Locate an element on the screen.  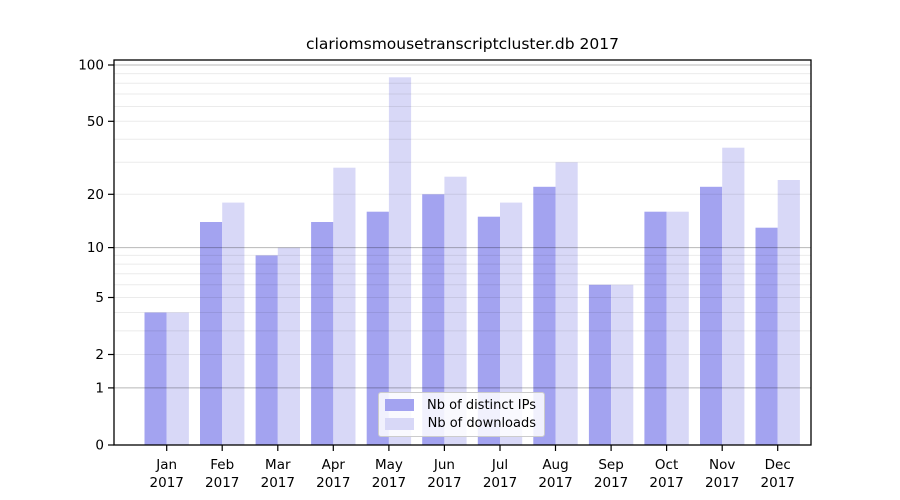
legend-label-distinct-ips: Nb of distinct IPs is located at coordinates (481, 405).